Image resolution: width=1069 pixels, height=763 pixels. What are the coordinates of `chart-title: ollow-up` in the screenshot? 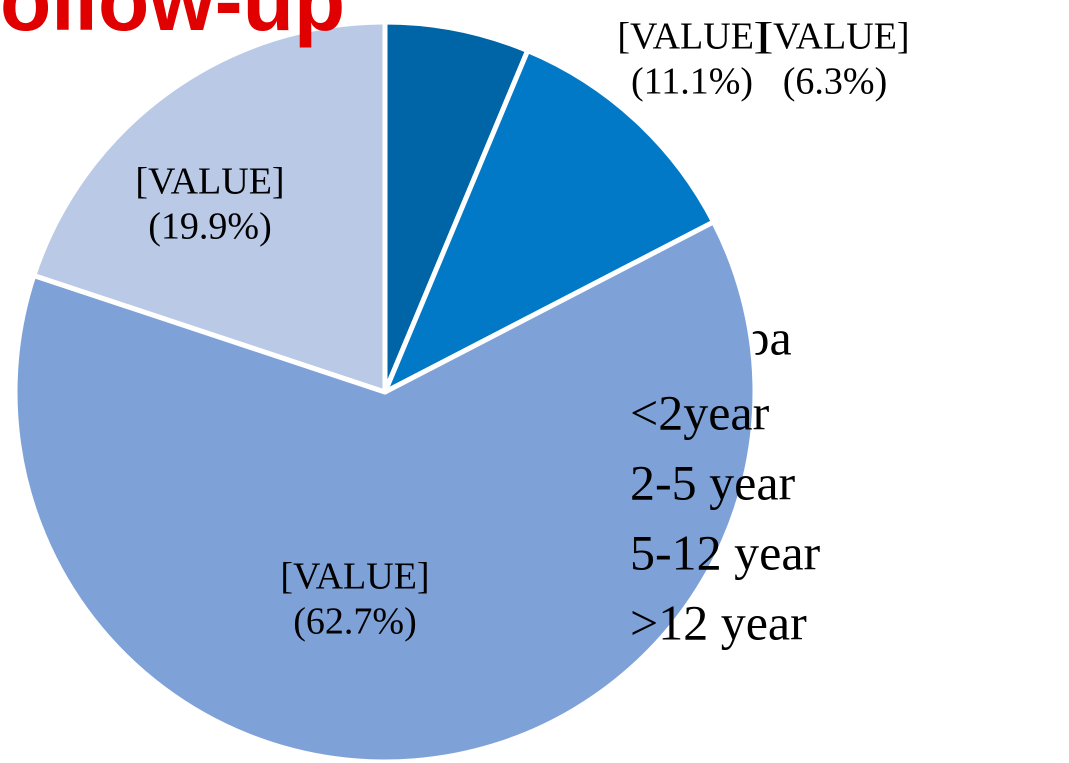 It's located at (172, 24).